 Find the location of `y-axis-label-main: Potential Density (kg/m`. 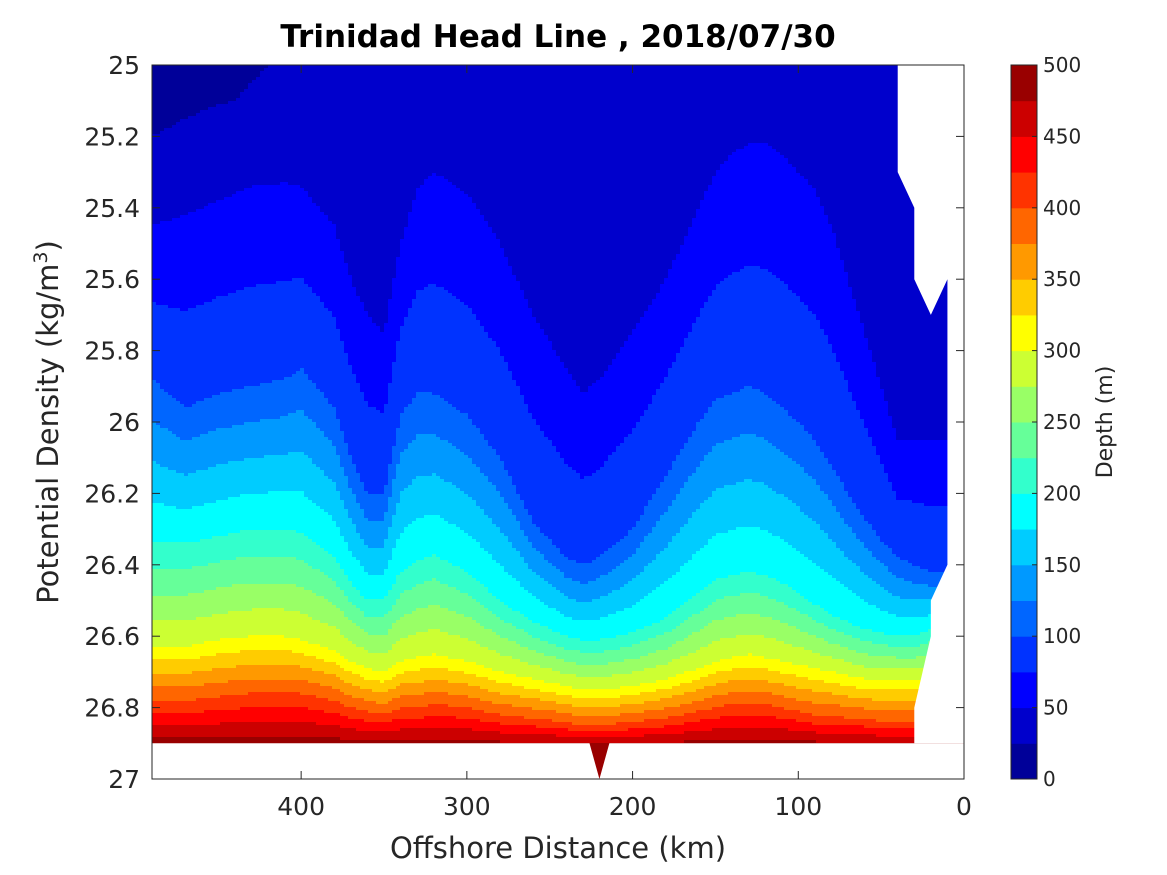

y-axis-label-main: Potential Density (kg/m is located at coordinates (48, 434).